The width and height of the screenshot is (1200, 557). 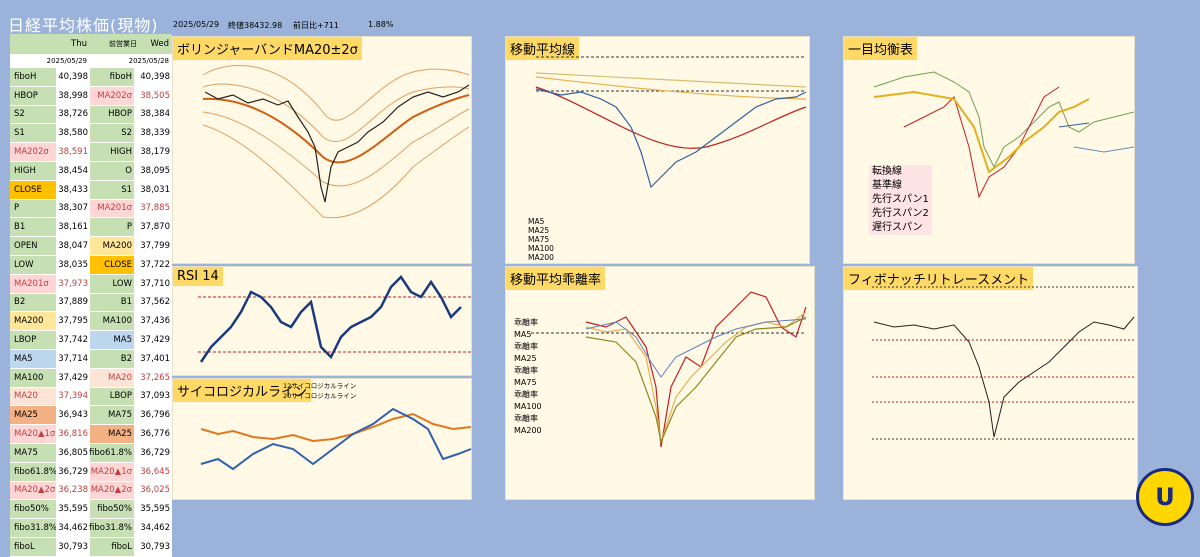 What do you see at coordinates (897, 227) in the screenshot?
I see `ichimoku-legend-4: 遅行スパン` at bounding box center [897, 227].